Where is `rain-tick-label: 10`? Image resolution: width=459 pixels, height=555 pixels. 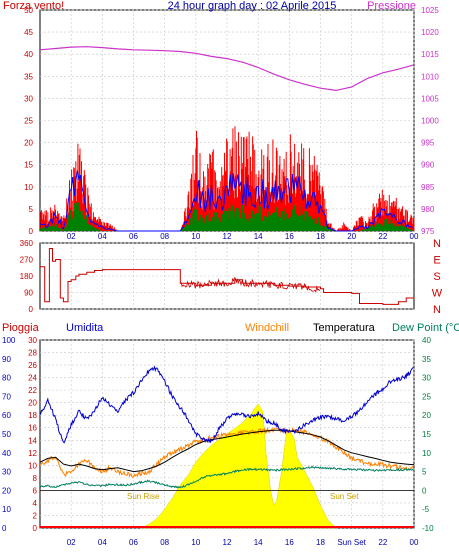
rain-tick-label: 10 is located at coordinates (32, 465).